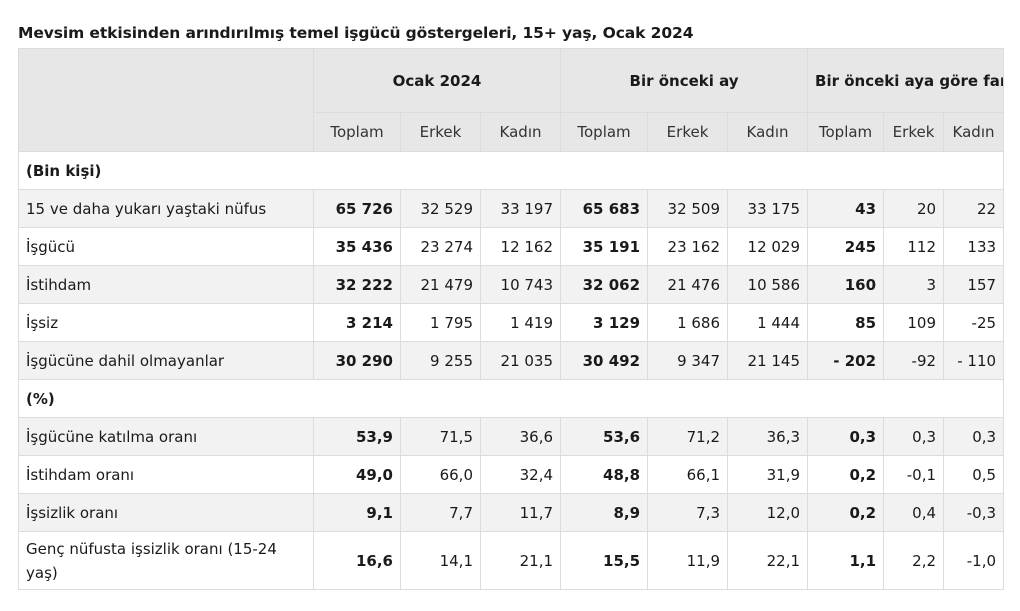 This screenshot has height=611, width=1020. What do you see at coordinates (974, 474) in the screenshot?
I see `table-cell: 0,5` at bounding box center [974, 474].